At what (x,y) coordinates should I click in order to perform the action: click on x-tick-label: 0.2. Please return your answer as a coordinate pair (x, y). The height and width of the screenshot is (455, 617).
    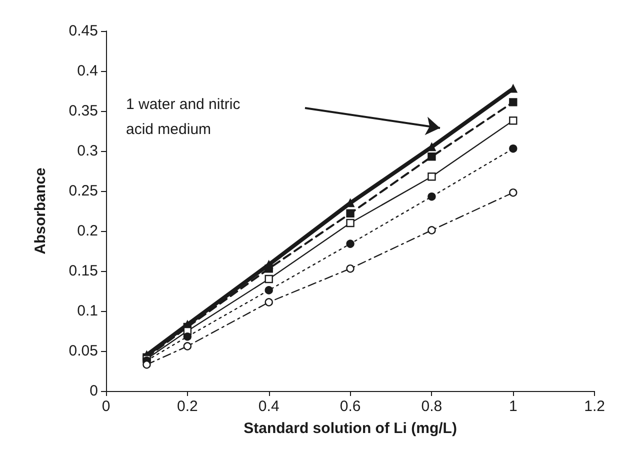
    Looking at the image, I should click on (187, 406).